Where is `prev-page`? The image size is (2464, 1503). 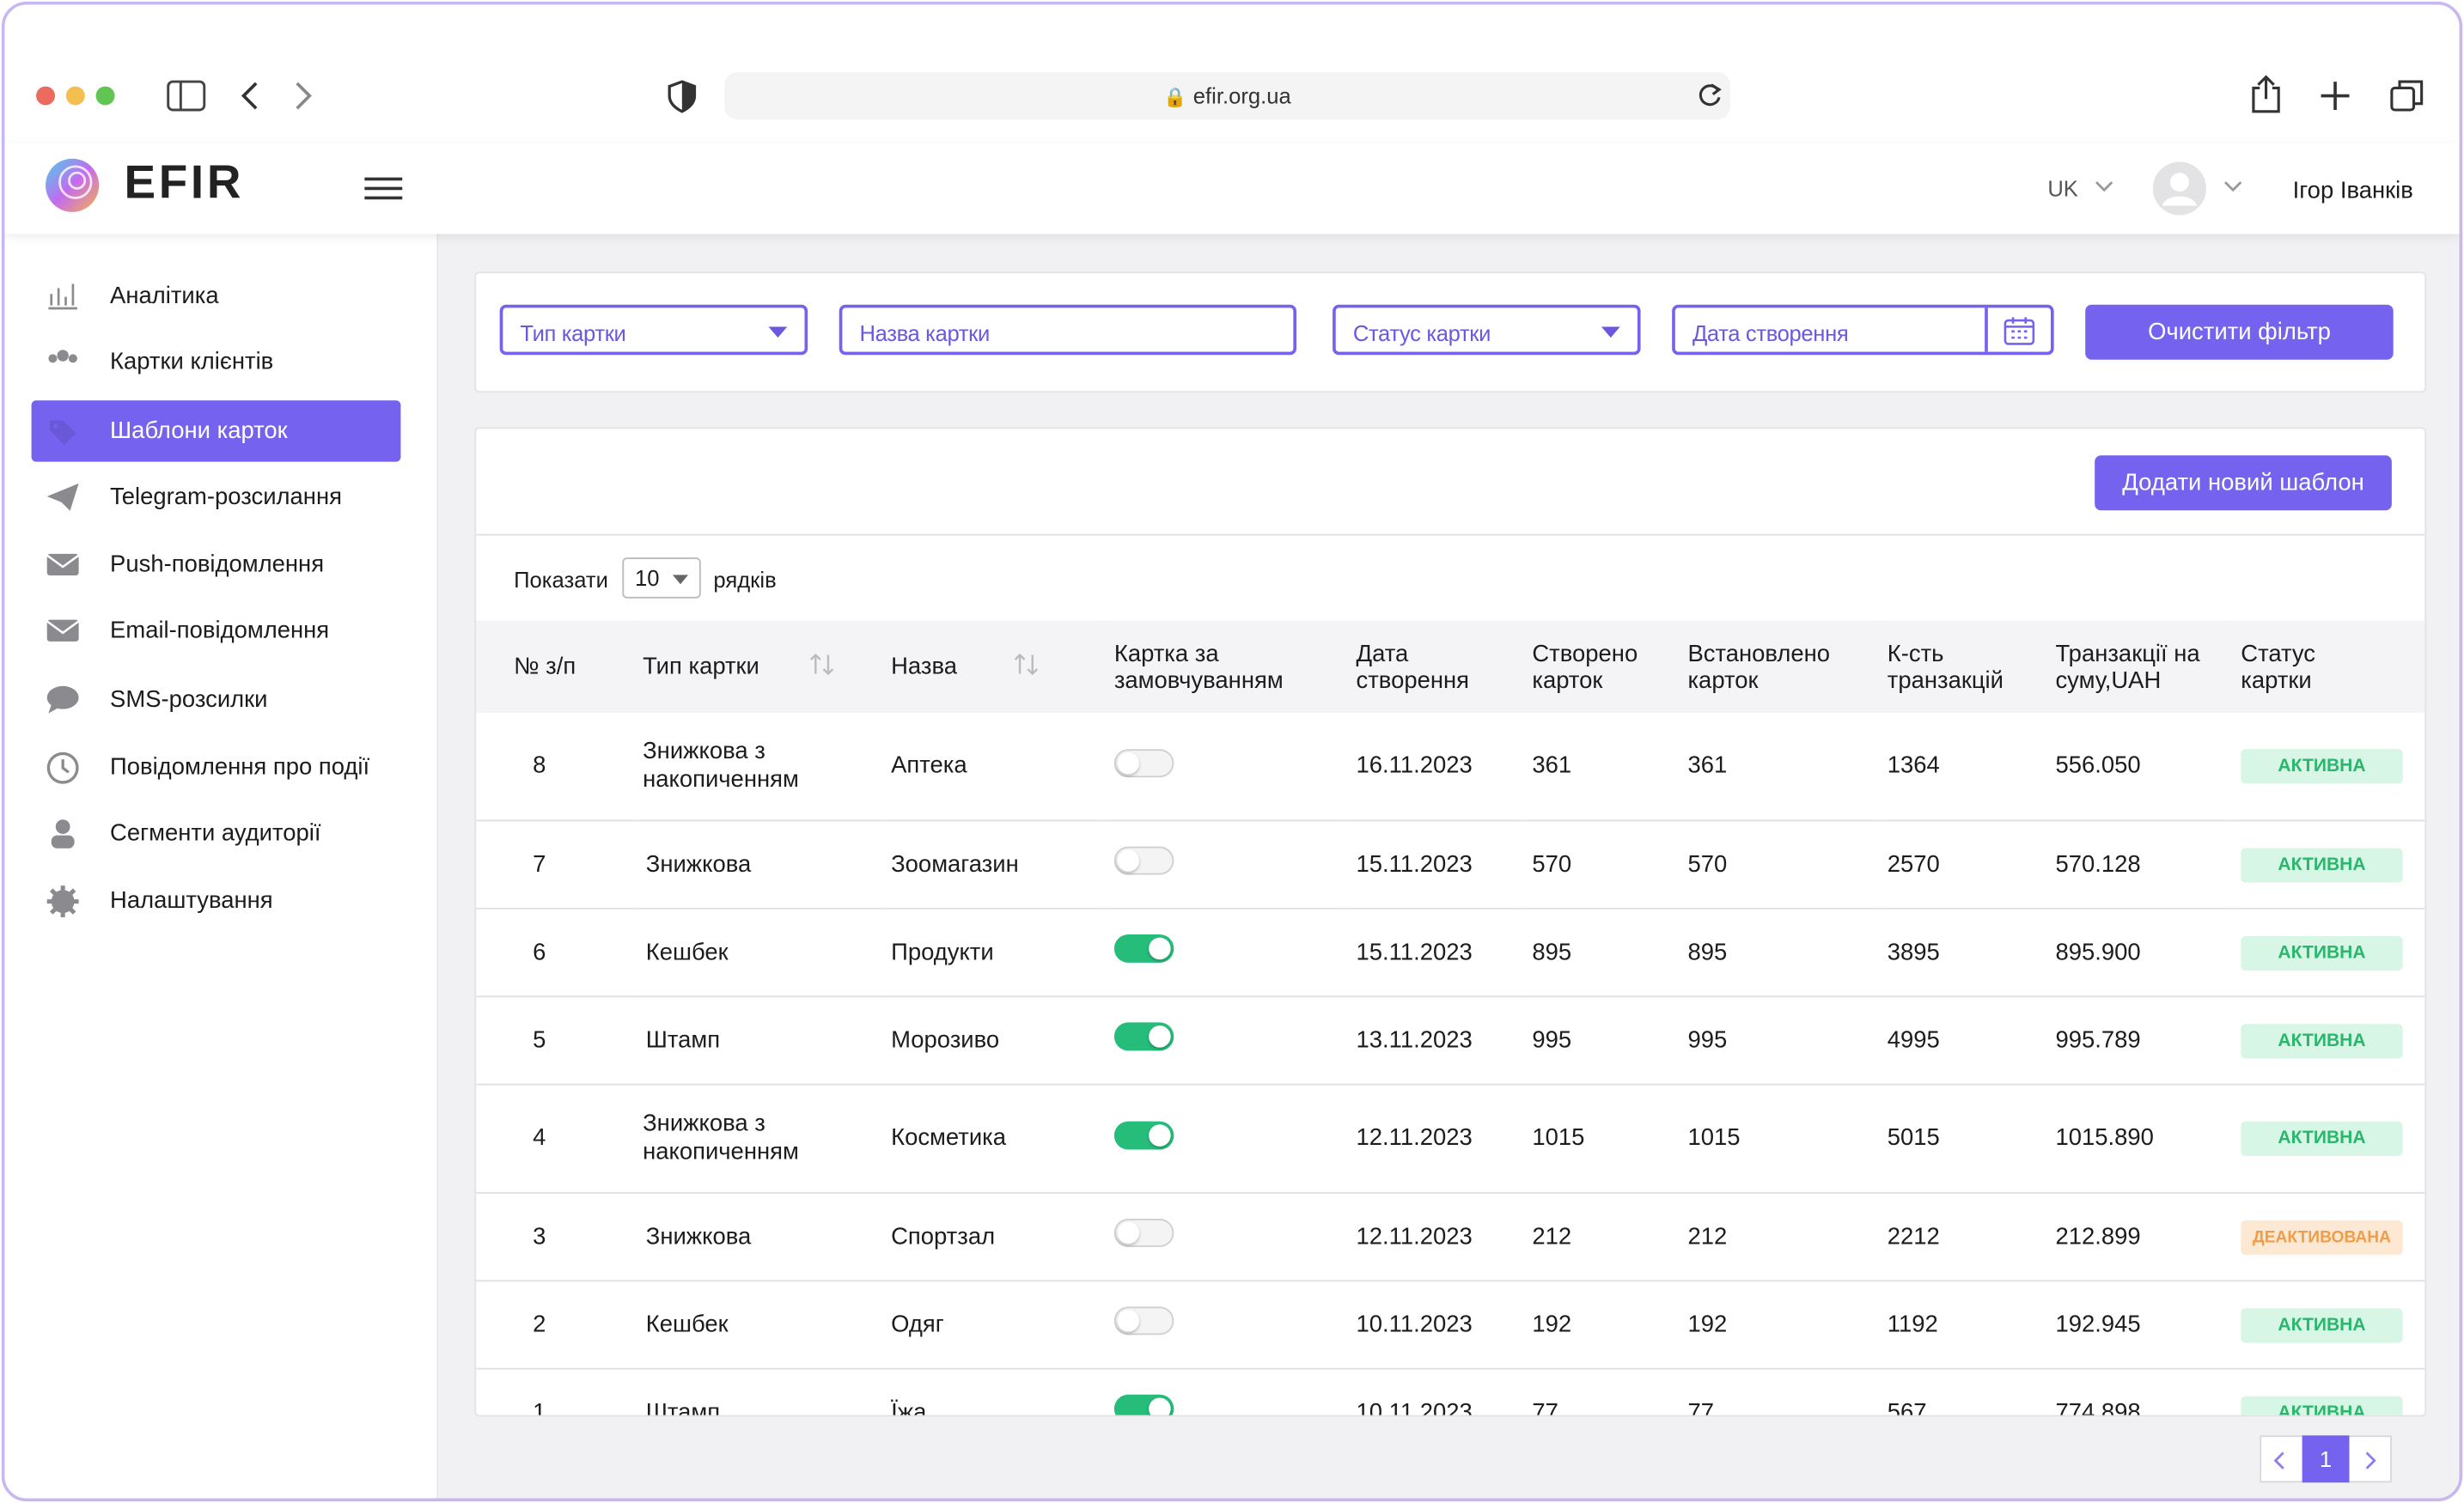 prev-page is located at coordinates (2280, 1460).